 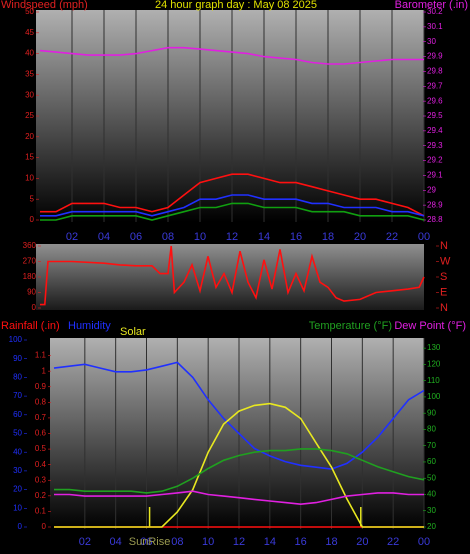 I want to click on y2-axis-title: Barometer (.in), so click(x=431, y=5).